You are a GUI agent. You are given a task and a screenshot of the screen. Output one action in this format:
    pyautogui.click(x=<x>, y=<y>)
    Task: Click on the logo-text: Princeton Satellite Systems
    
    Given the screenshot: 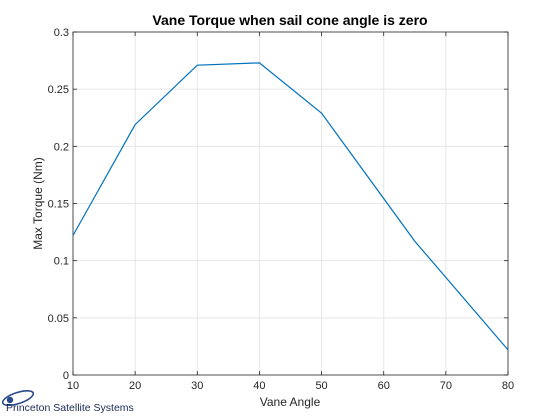 What is the action you would take?
    pyautogui.click(x=70, y=408)
    